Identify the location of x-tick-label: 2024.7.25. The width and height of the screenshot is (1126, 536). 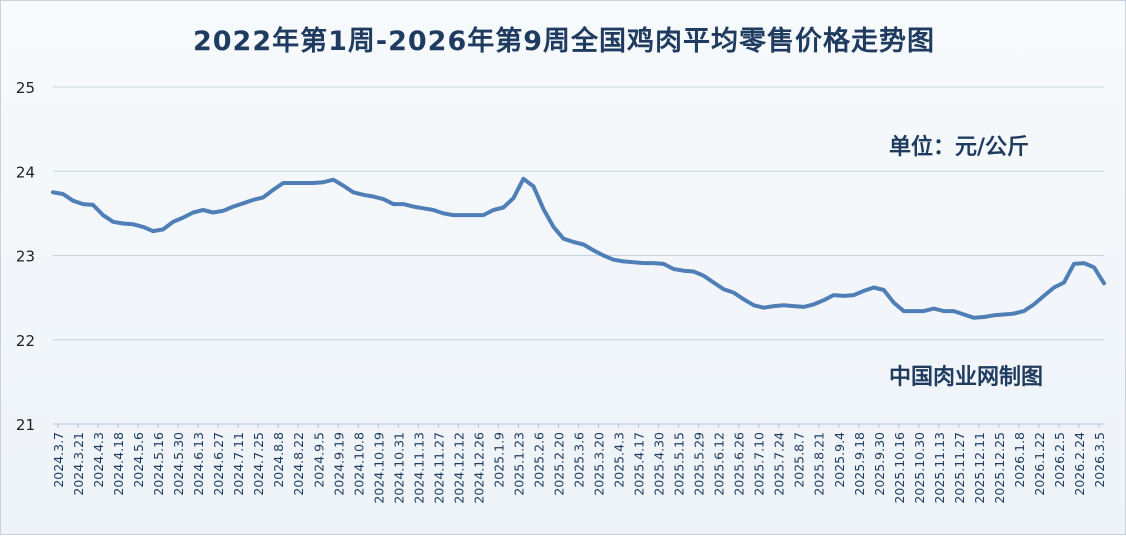
(258, 464).